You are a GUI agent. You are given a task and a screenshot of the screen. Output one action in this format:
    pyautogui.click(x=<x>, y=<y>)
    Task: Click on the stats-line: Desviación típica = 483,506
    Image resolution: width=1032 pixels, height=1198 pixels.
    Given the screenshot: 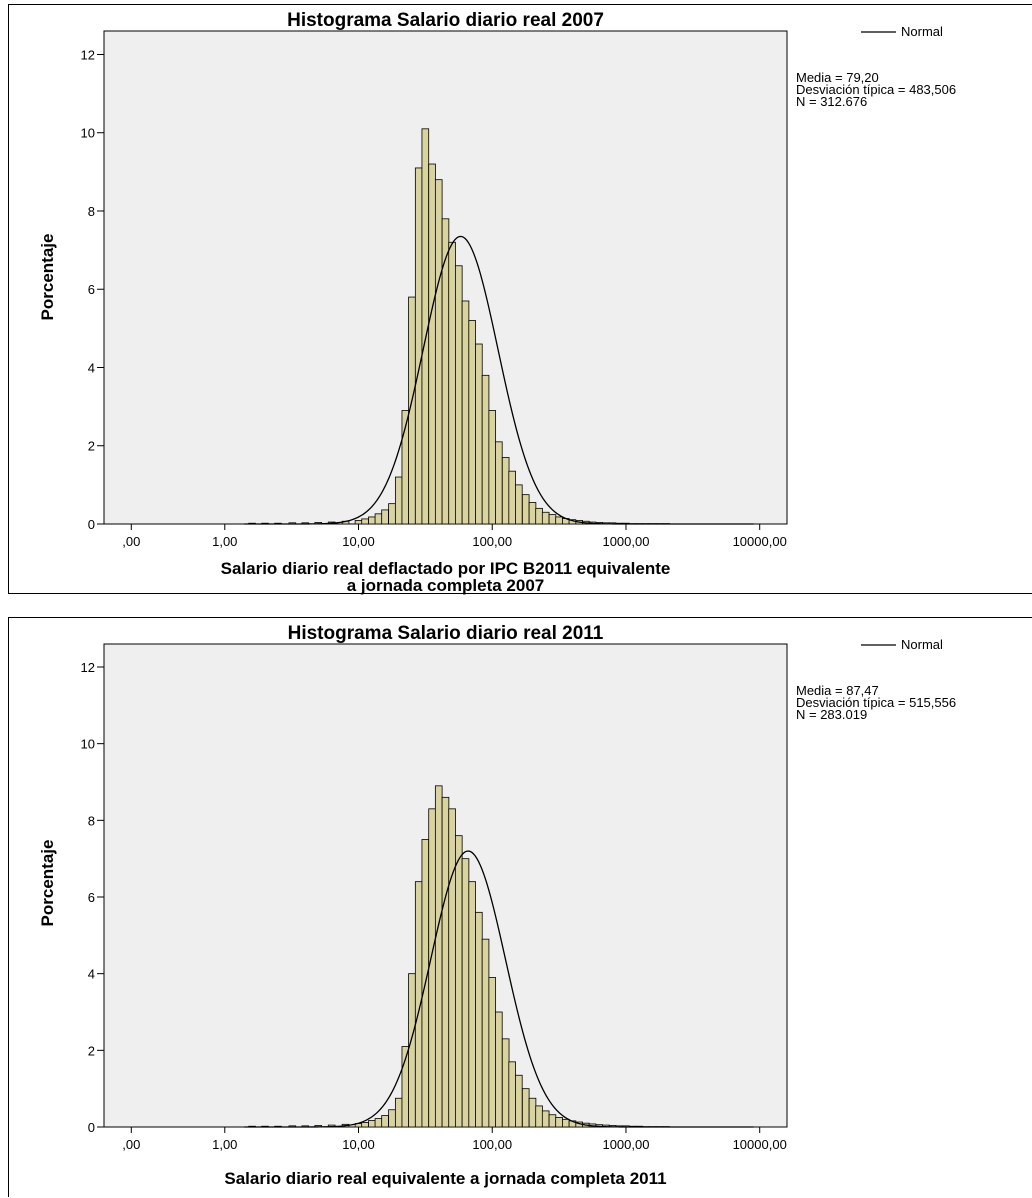 What is the action you would take?
    pyautogui.click(x=876, y=89)
    